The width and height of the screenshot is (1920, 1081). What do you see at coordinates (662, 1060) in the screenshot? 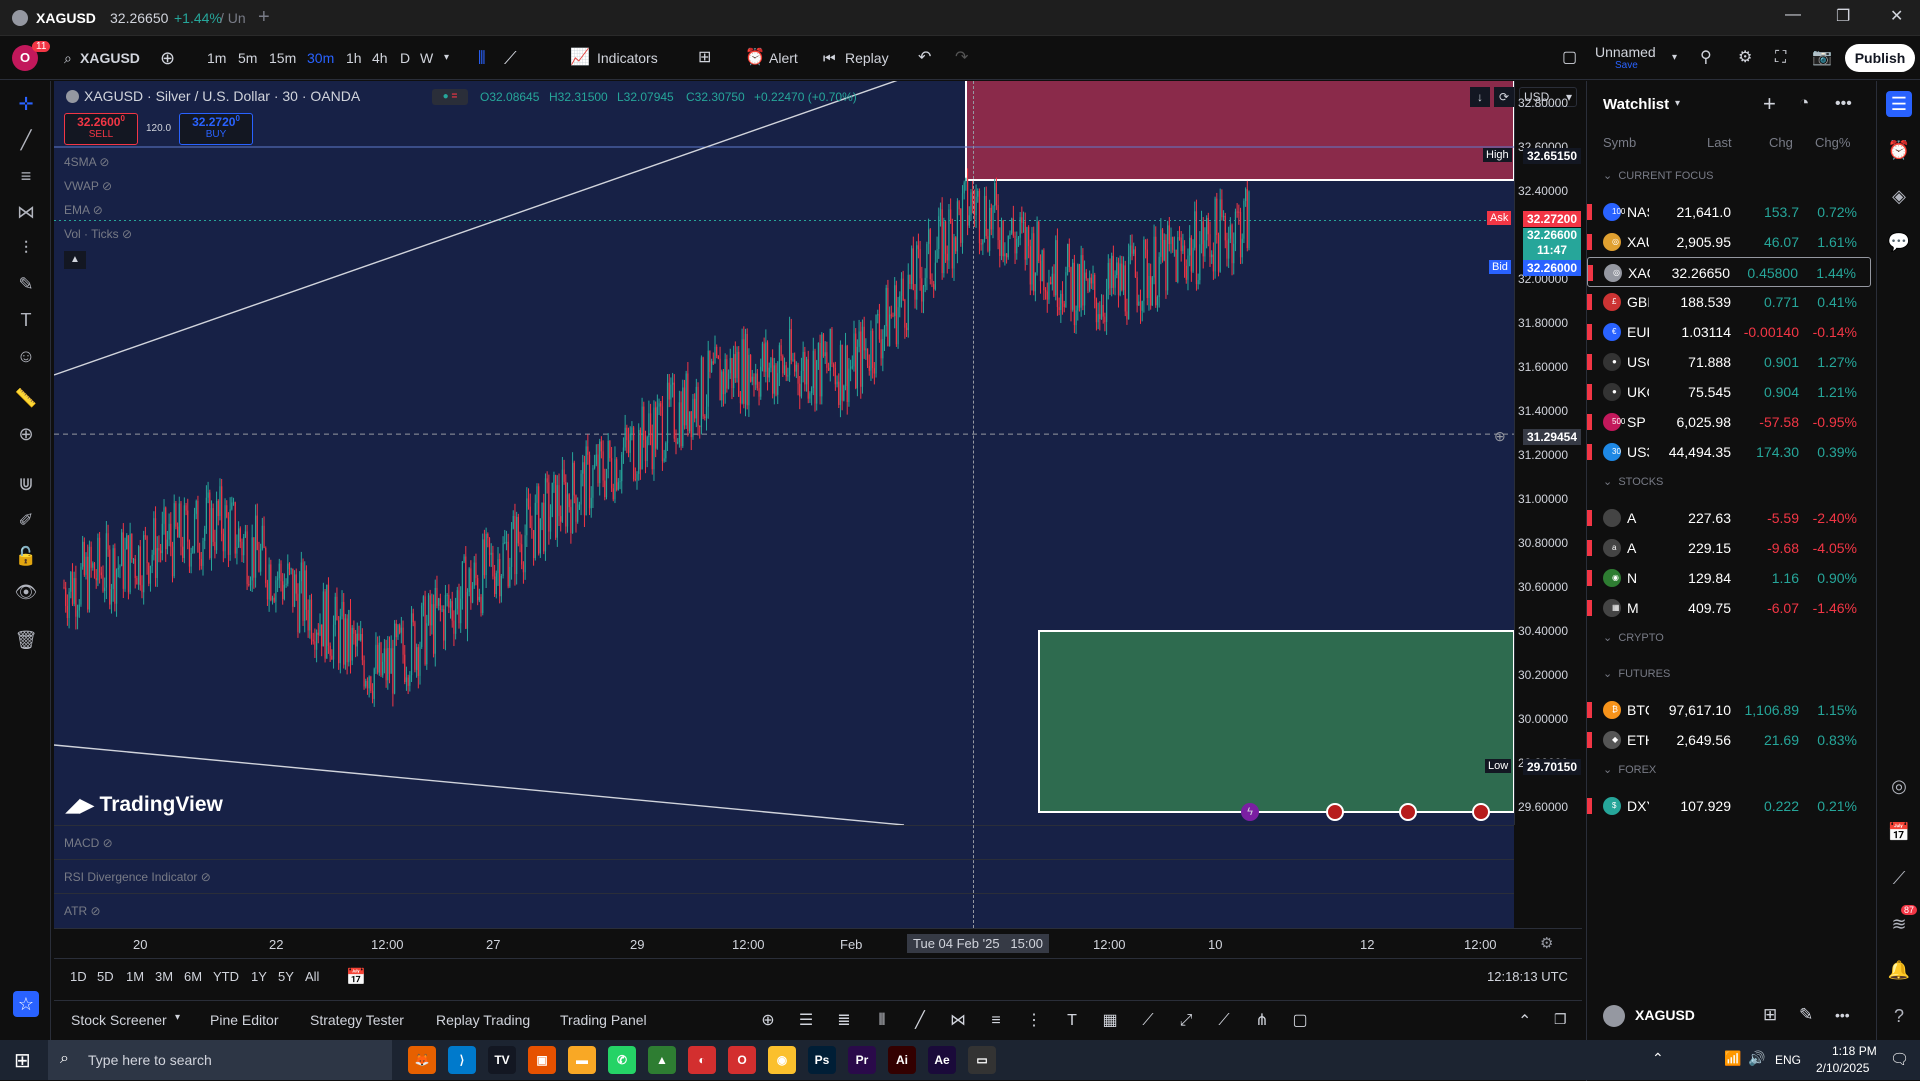
I see `app-icon: ▲` at bounding box center [662, 1060].